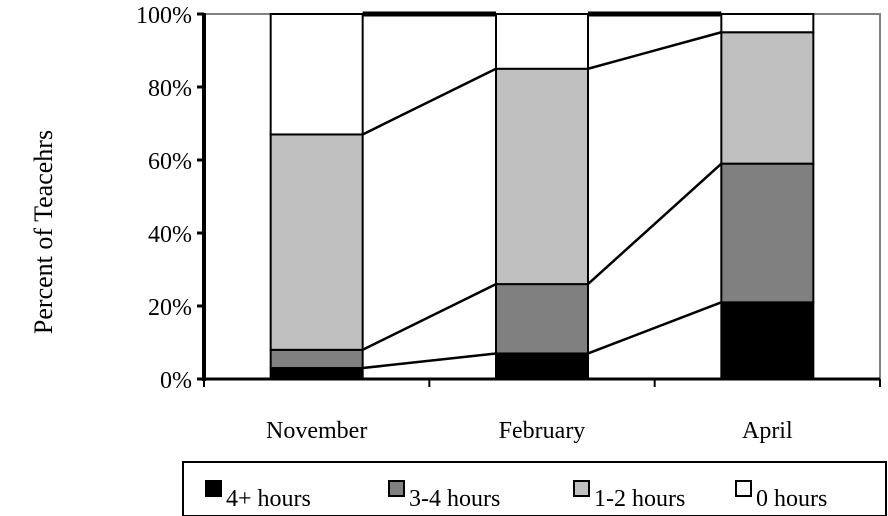 The width and height of the screenshot is (888, 516). Describe the element at coordinates (316, 431) in the screenshot. I see `x-tick-label: November` at that location.